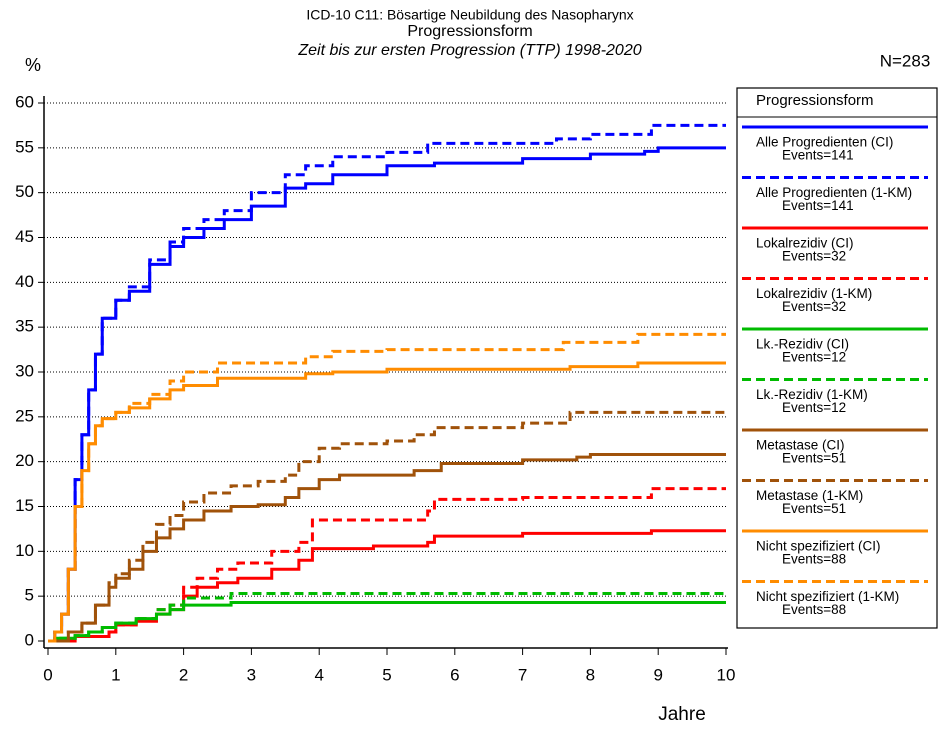  Describe the element at coordinates (183, 674) in the screenshot. I see `x-tick-label: 2` at that location.